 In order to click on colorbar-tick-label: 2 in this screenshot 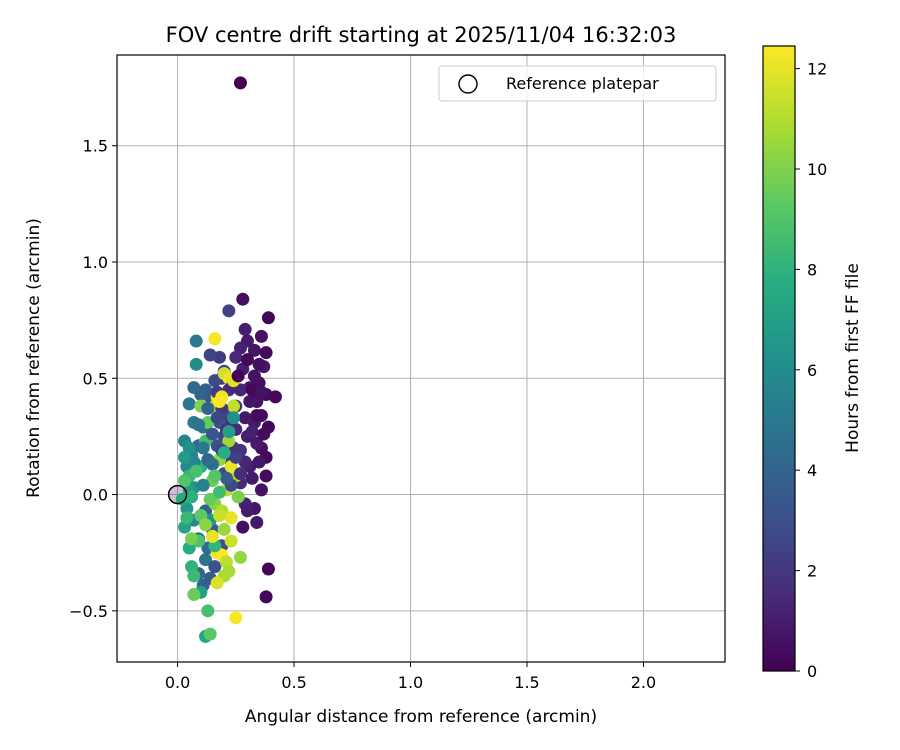, I will do `click(812, 571)`.